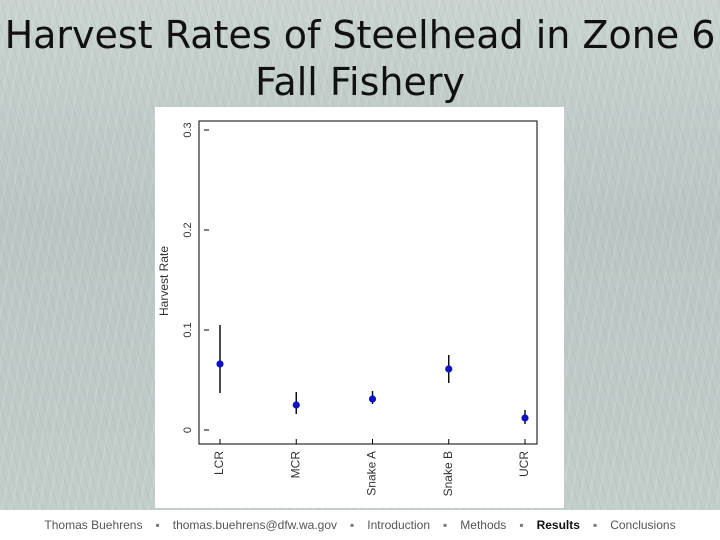  What do you see at coordinates (360, 35) in the screenshot?
I see `slide-title-line-1: Harvest Rates of Steelhead in Zone 6` at bounding box center [360, 35].